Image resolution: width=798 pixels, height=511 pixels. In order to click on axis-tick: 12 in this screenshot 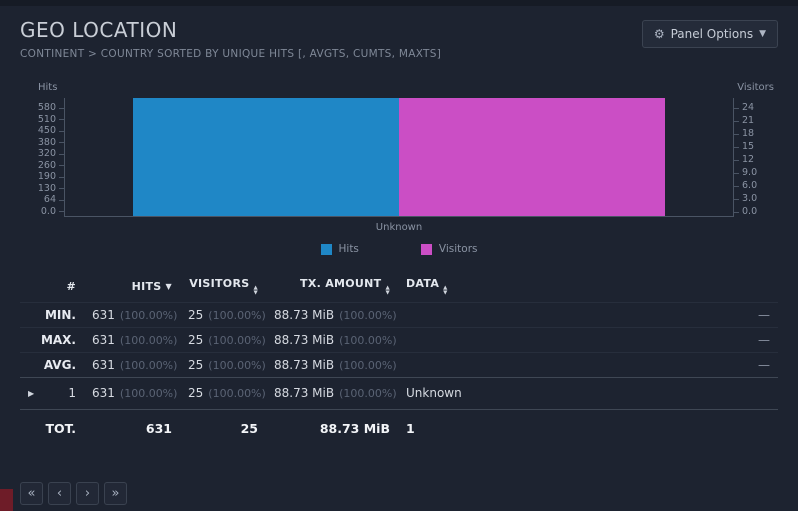, I will do `click(744, 160)`.